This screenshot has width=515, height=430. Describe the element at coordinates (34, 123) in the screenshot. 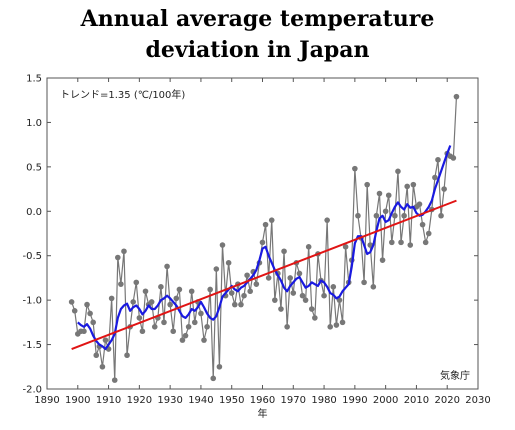

I see `y-tick-label: 1.0` at that location.